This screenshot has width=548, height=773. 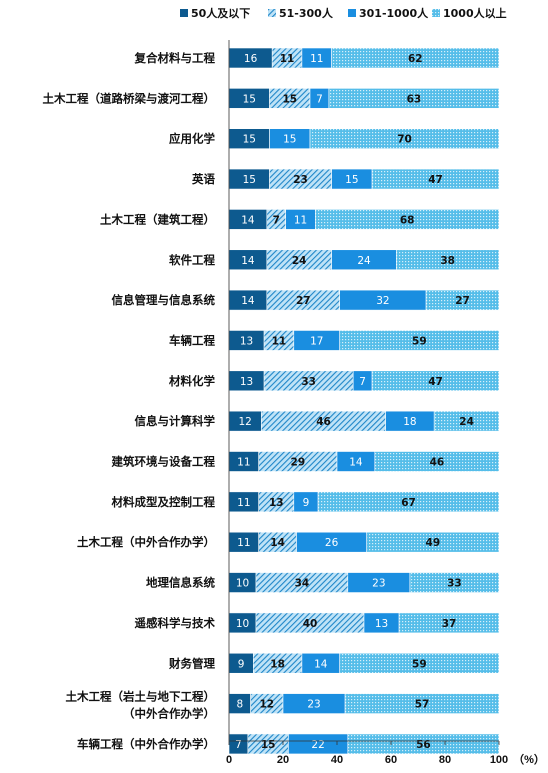 I want to click on category-label: 土木工程（道路桥梁与渡河工程）, so click(x=129, y=98).